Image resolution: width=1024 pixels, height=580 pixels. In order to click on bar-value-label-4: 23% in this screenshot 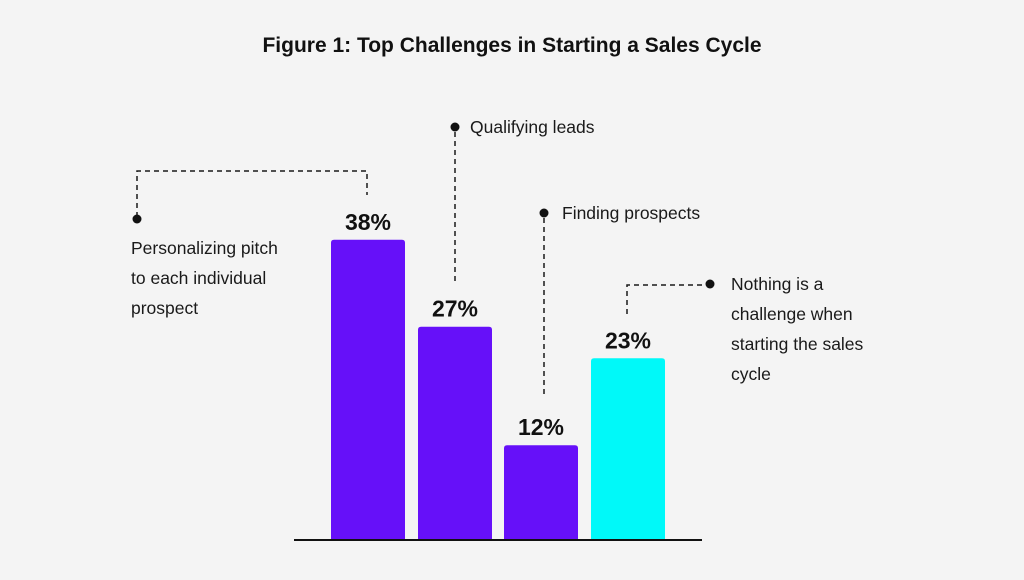, I will do `click(628, 340)`.